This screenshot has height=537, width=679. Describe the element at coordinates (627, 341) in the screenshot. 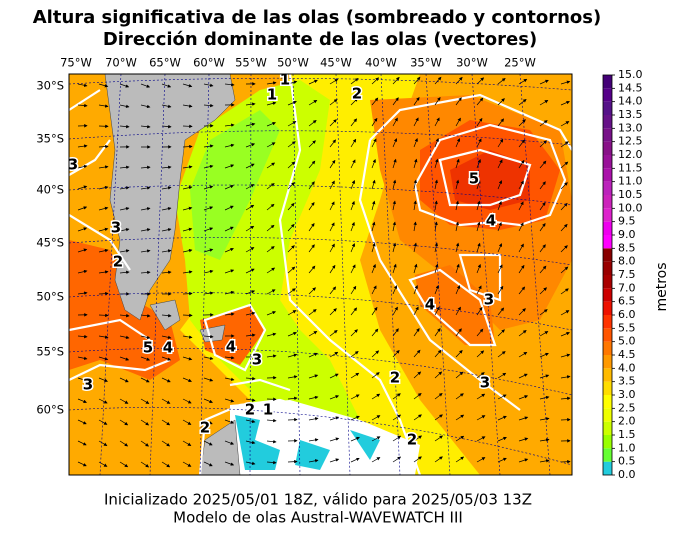

I see `colorbar-tick-label: 5.0` at that location.